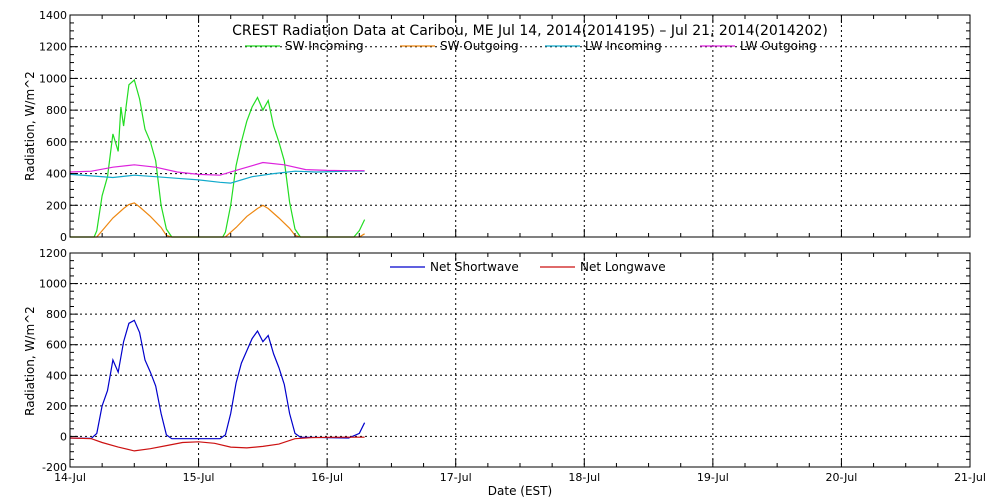 This screenshot has height=500, width=1000. Describe the element at coordinates (54, 467) in the screenshot. I see `y-tick-label: -200` at that location.